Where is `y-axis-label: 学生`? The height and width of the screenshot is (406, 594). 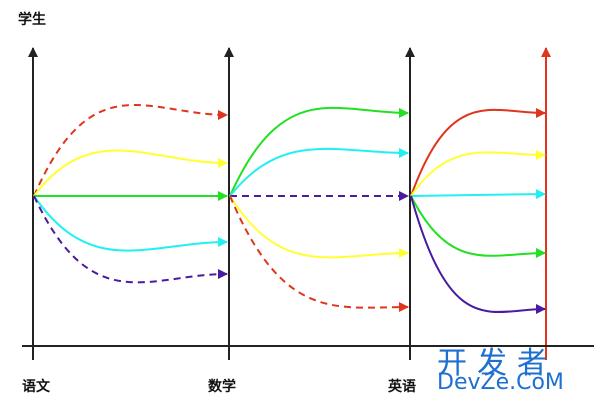 y-axis-label: 学生 is located at coordinates (32, 20).